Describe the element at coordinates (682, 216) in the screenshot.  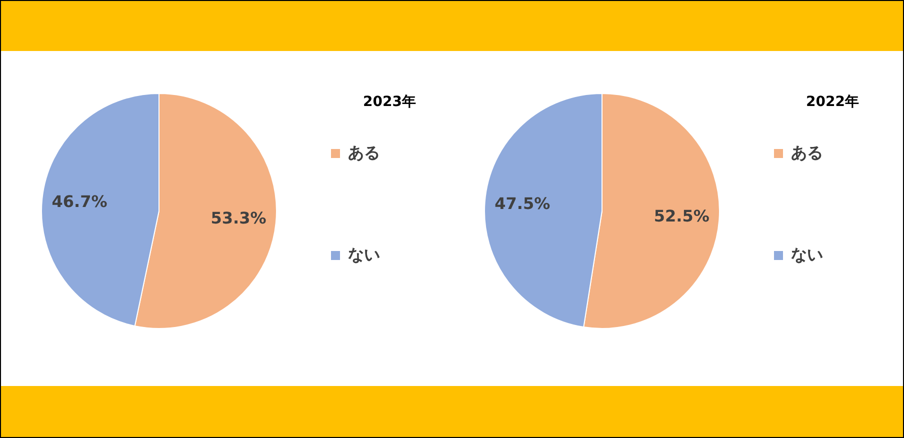
I see `data-label: 52.5%` at that location.